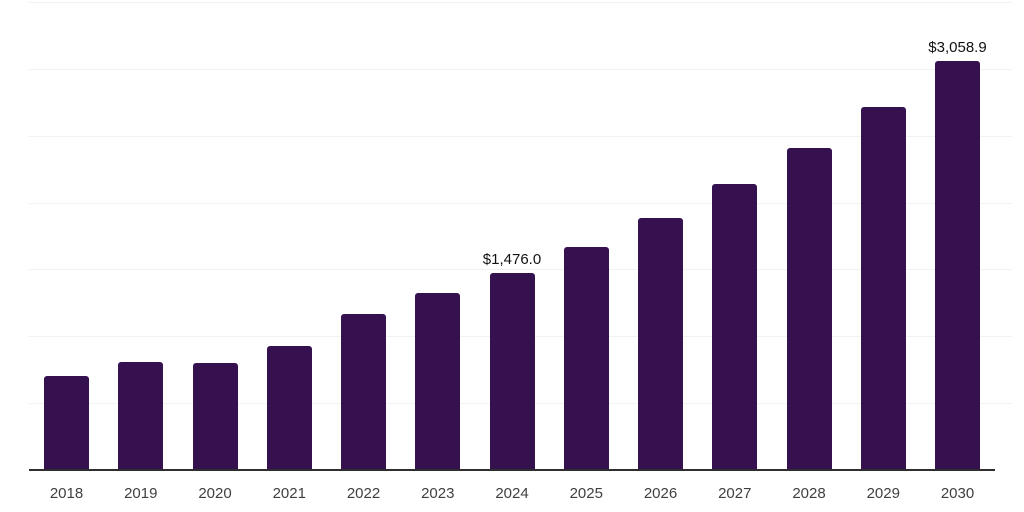 Image resolution: width=1024 pixels, height=512 pixels. Describe the element at coordinates (66, 493) in the screenshot. I see `x-tick-label-2018: 2018` at that location.